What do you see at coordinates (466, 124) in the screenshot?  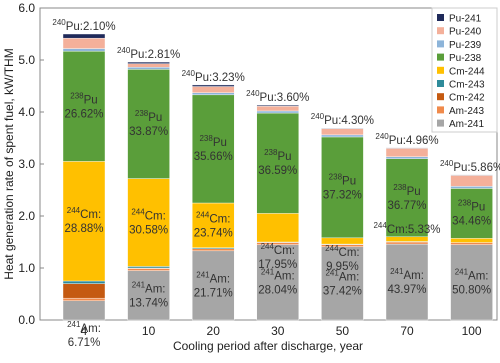 I see `legend-label: Am-241` at bounding box center [466, 124].